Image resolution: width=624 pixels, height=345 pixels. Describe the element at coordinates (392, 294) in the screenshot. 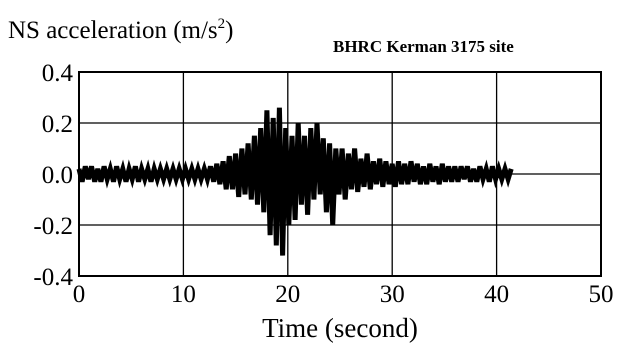

I see `x-tick-label: 30` at that location.